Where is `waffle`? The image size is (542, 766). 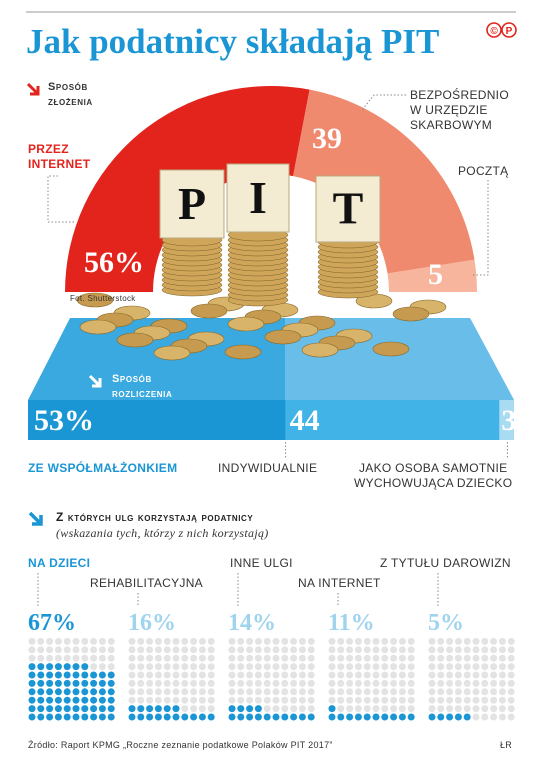 waffle is located at coordinates (371, 679).